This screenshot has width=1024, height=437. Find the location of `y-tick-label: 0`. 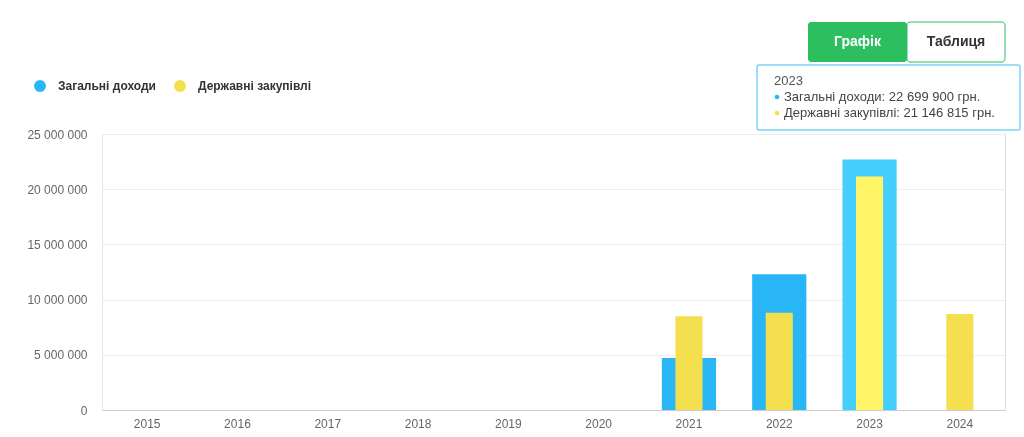

y-tick-label: 0 is located at coordinates (84, 410).